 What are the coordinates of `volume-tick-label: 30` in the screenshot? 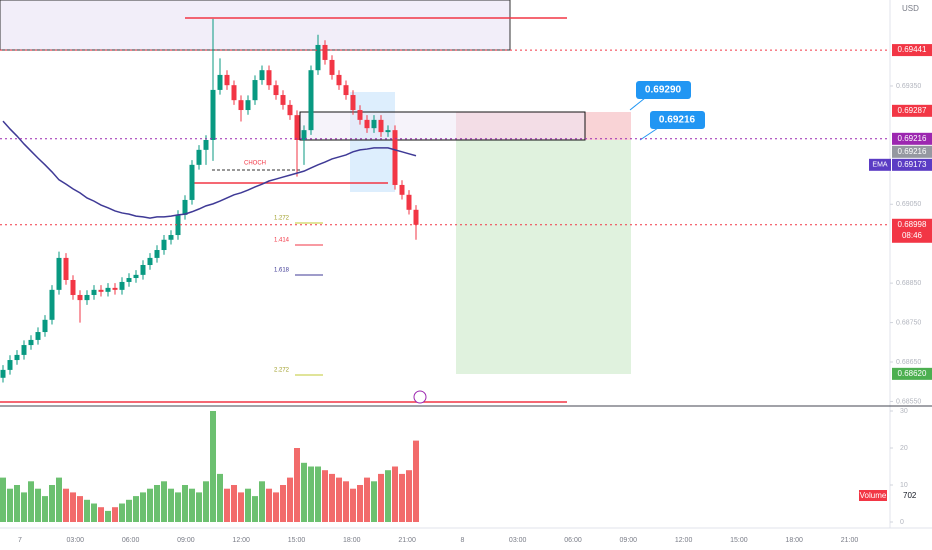 It's located at (904, 411).